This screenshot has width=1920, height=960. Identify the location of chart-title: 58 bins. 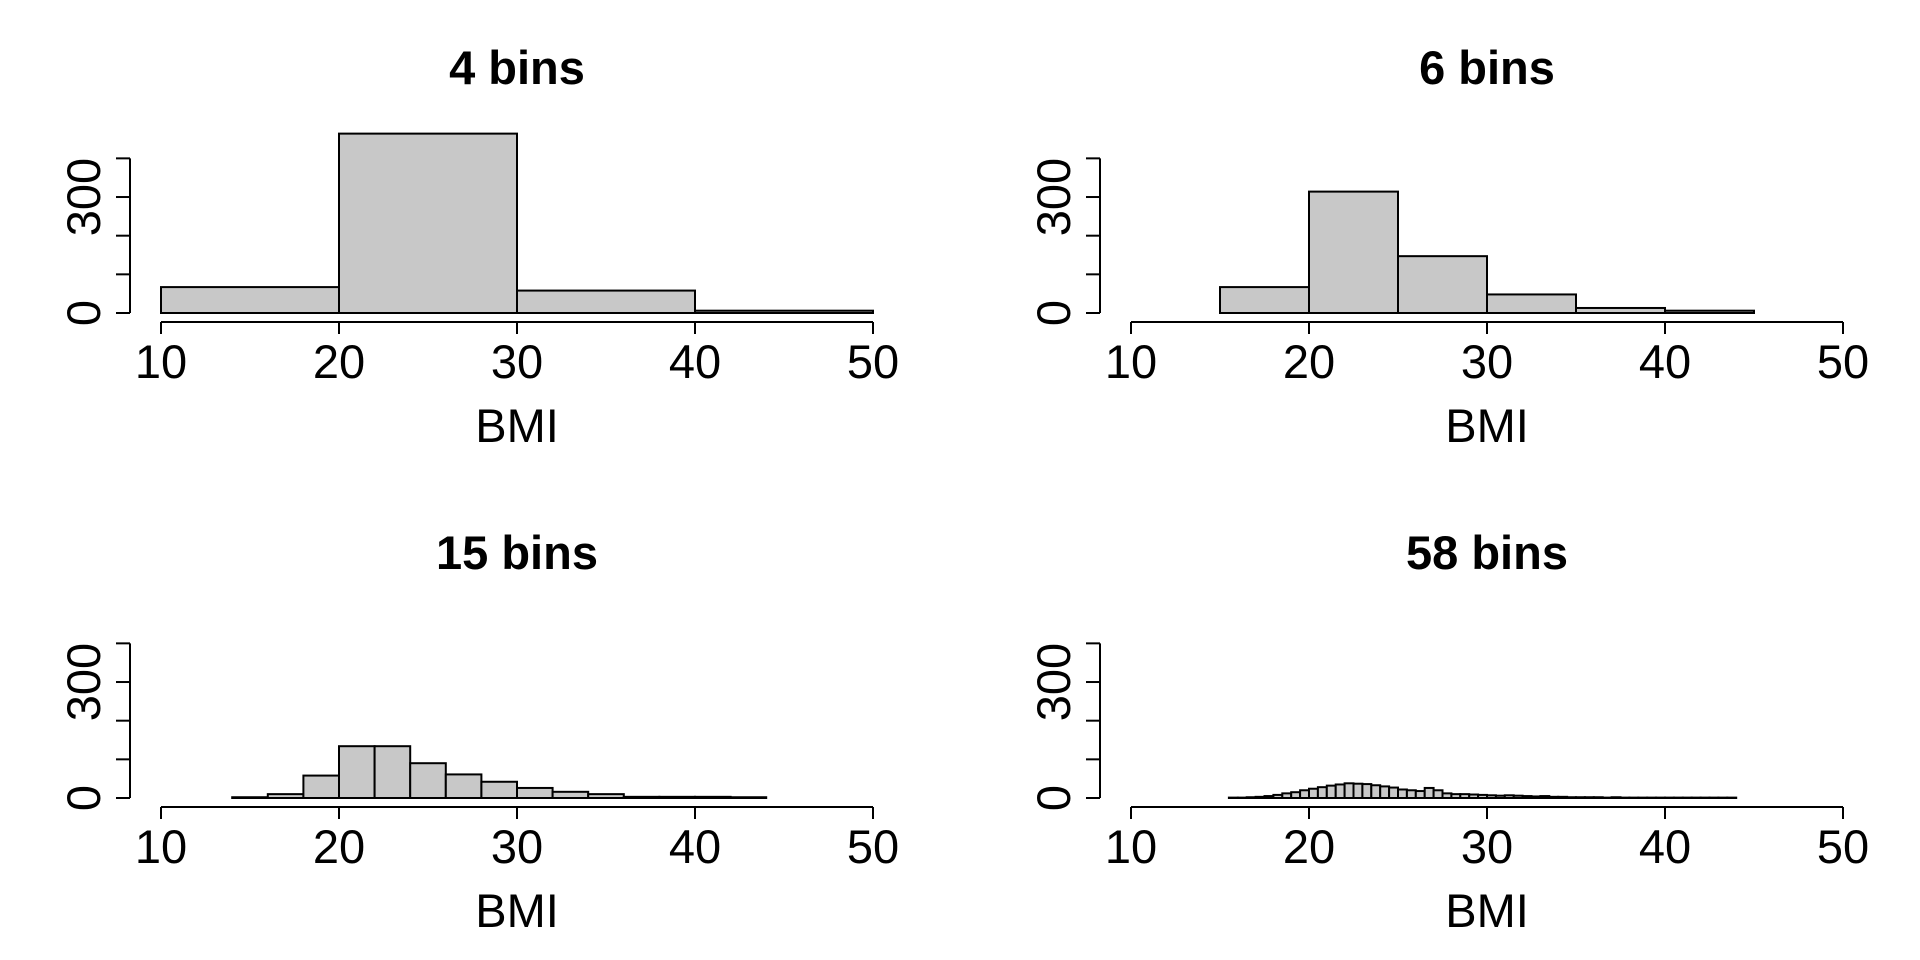
(1487, 552).